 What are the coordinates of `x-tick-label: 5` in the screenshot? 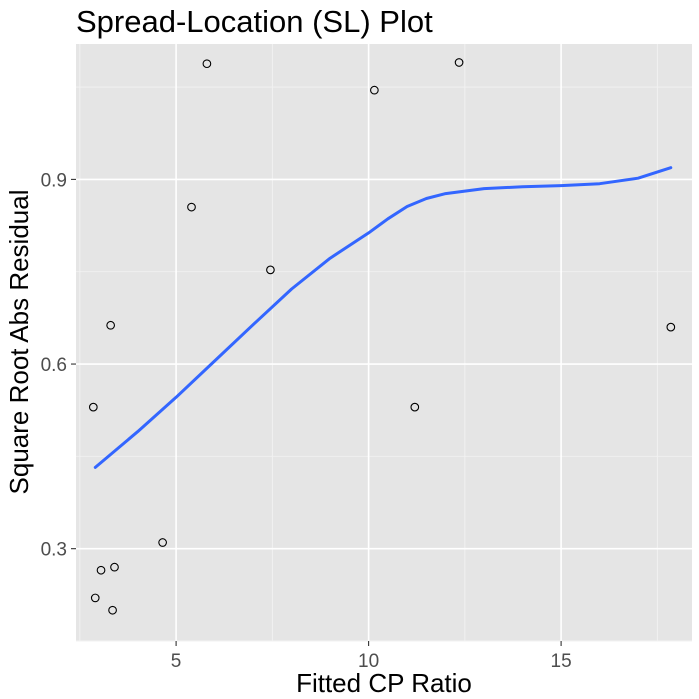 It's located at (176, 661).